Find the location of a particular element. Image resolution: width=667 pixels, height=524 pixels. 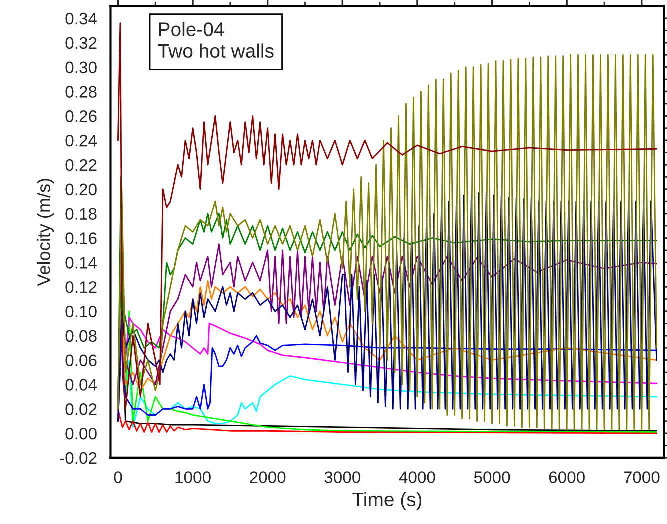

annotation: Pole-04 is located at coordinates (191, 29).